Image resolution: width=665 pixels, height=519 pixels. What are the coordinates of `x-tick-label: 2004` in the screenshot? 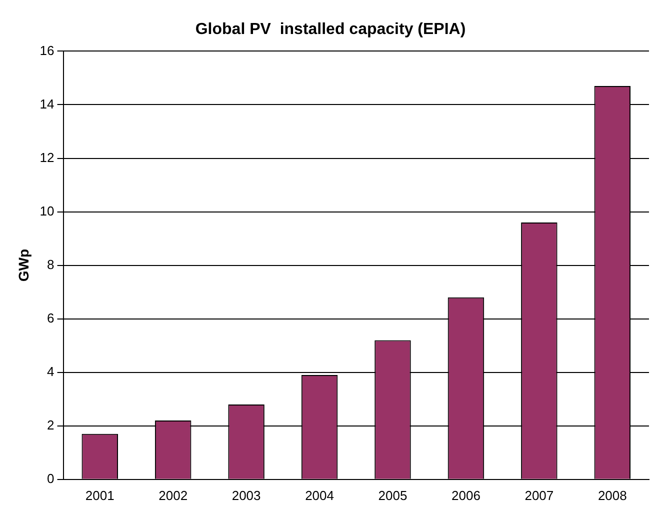 It's located at (319, 495).